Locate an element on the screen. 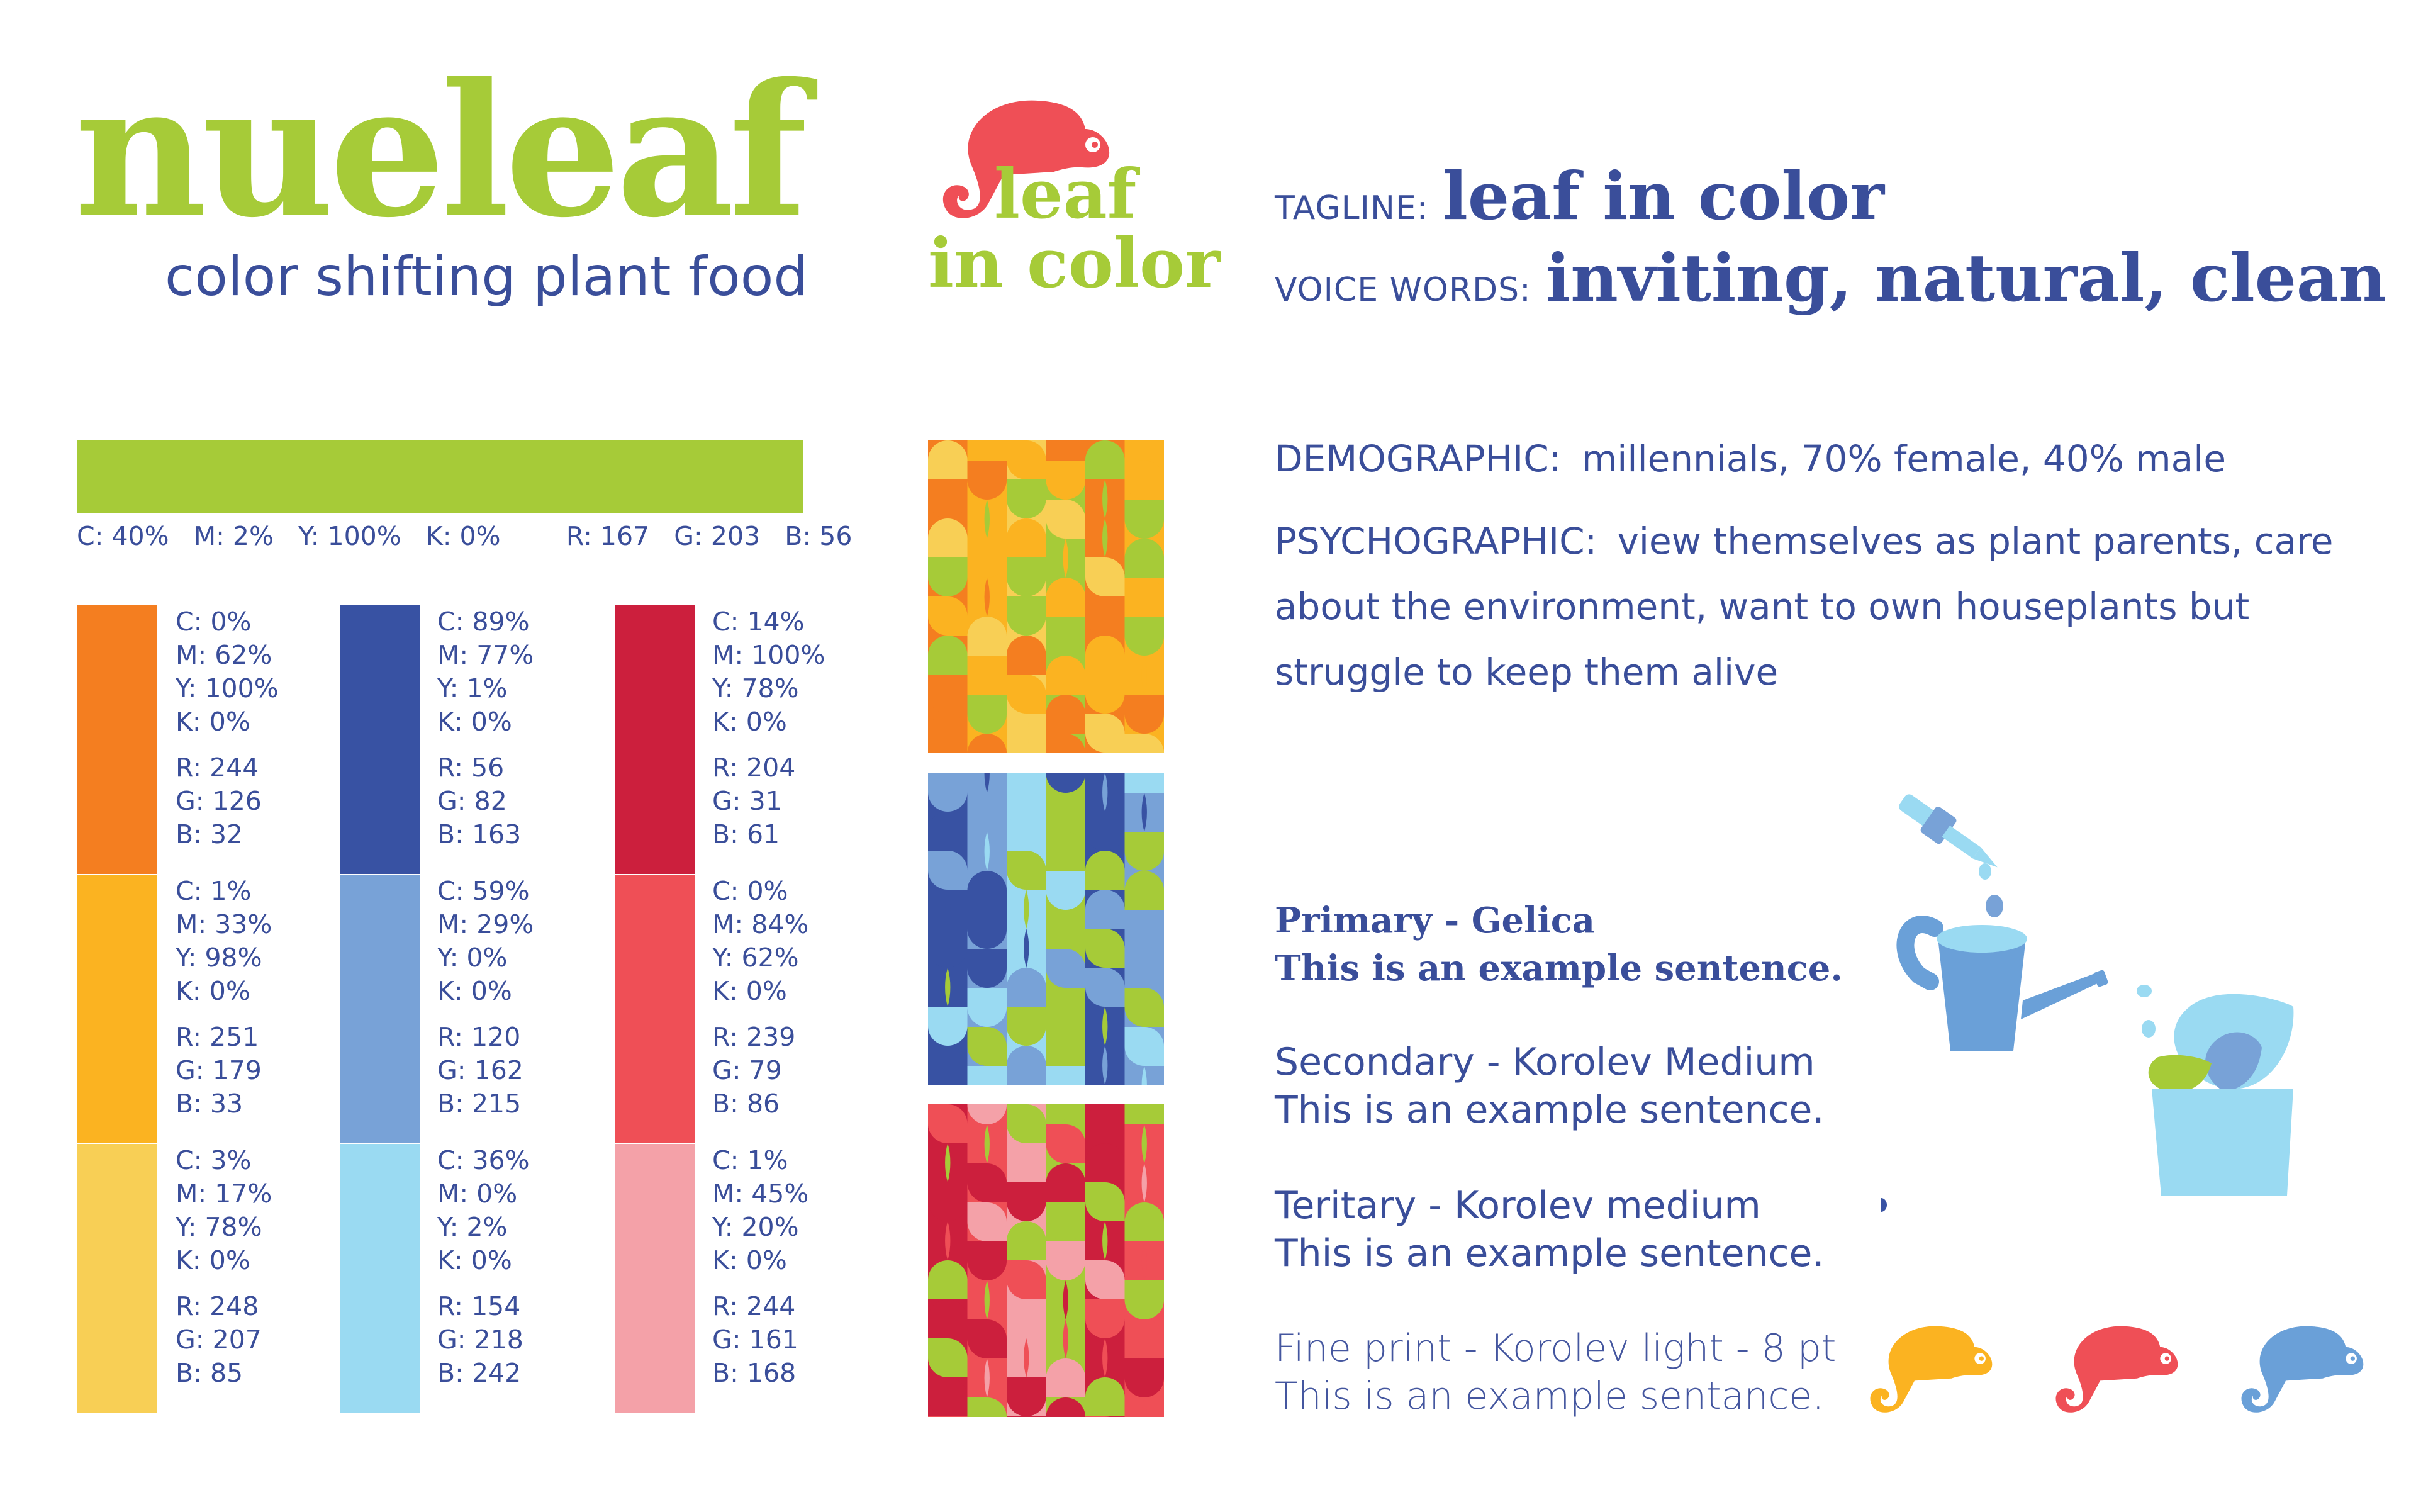 The width and height of the screenshot is (2416, 1512). spec-value-b: B: 61 is located at coordinates (746, 834).